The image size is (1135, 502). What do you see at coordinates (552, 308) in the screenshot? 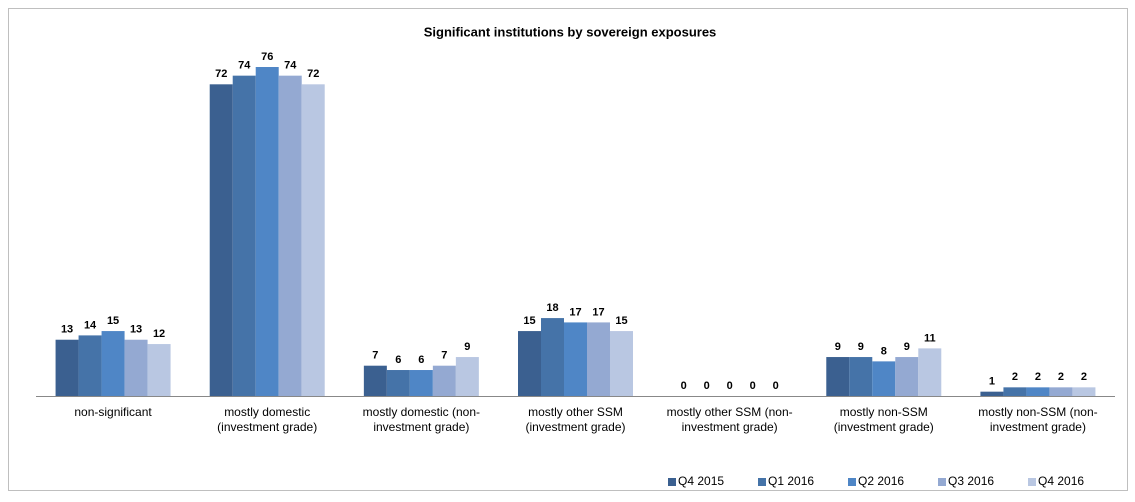
I see `data-label: 18` at bounding box center [552, 308].